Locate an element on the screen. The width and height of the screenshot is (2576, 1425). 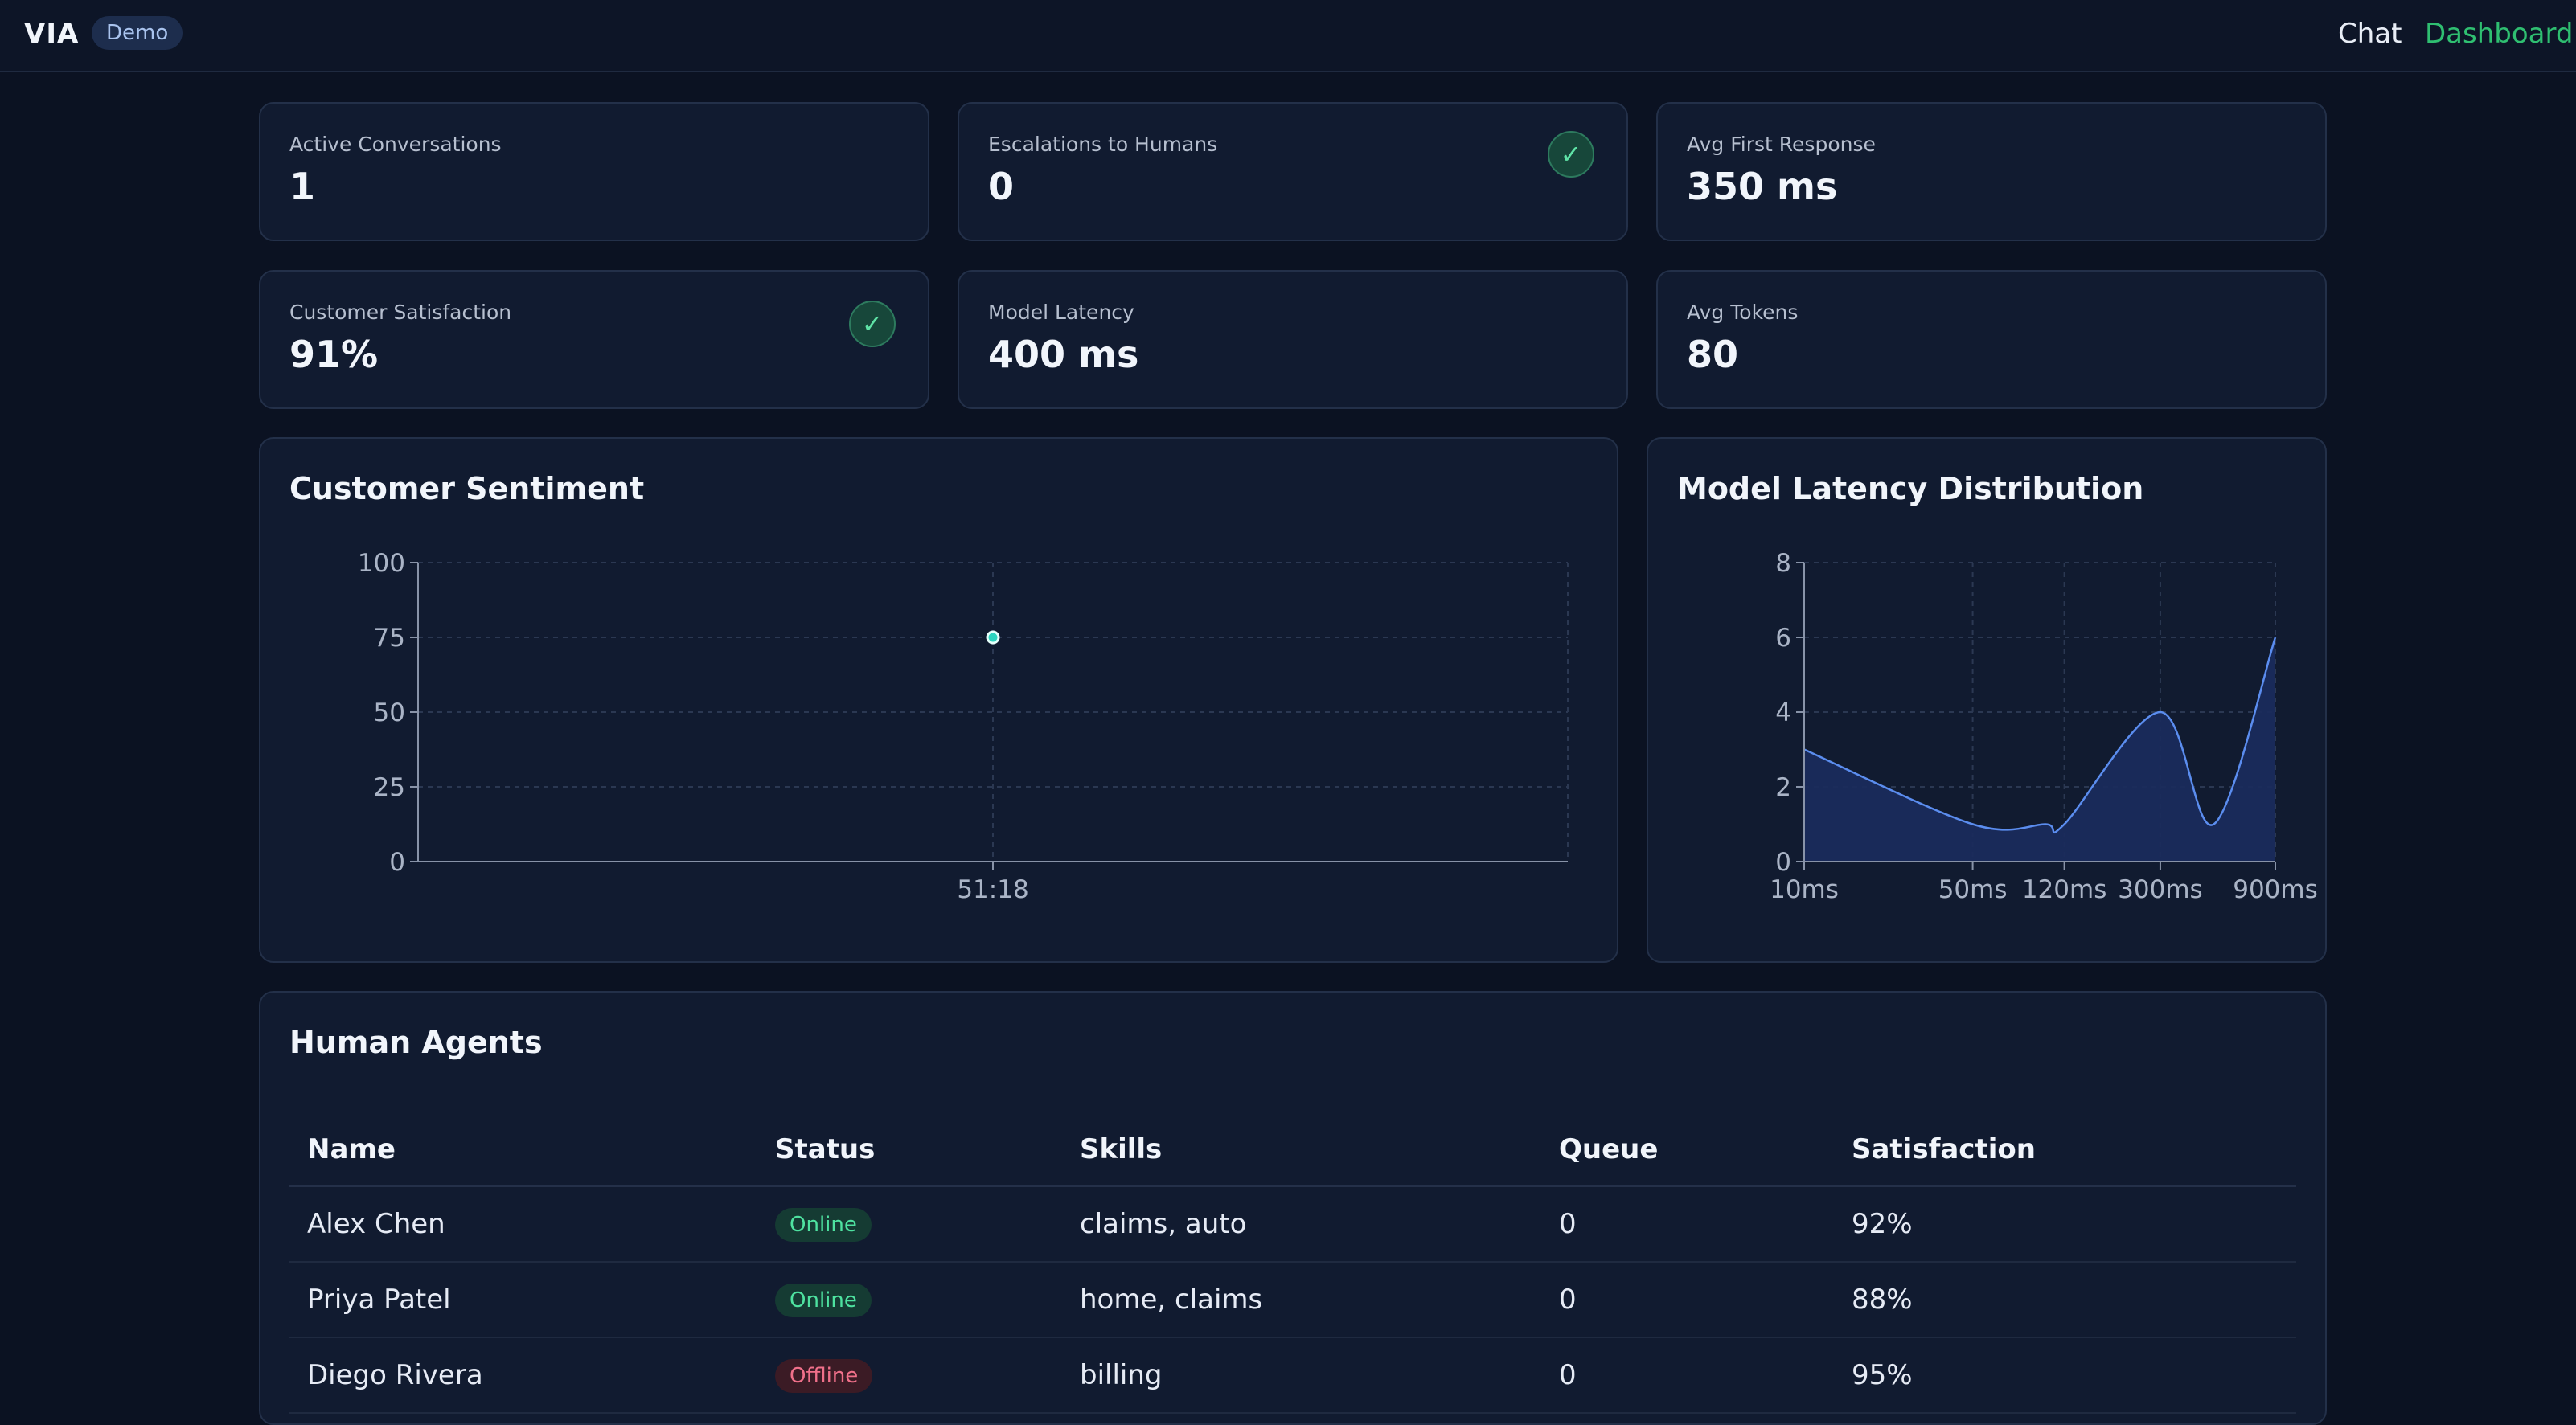
table-row: Priya Patel Online home, claims 0 88% is located at coordinates (1292, 1300).